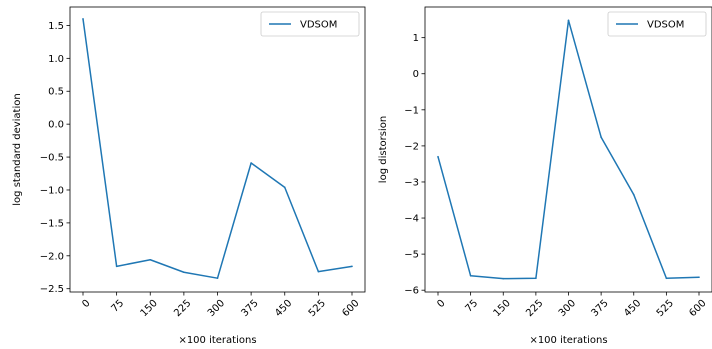 This screenshot has height=349, width=712. Describe the element at coordinates (411, 255) in the screenshot. I see `y-tick-label: −5` at that location.